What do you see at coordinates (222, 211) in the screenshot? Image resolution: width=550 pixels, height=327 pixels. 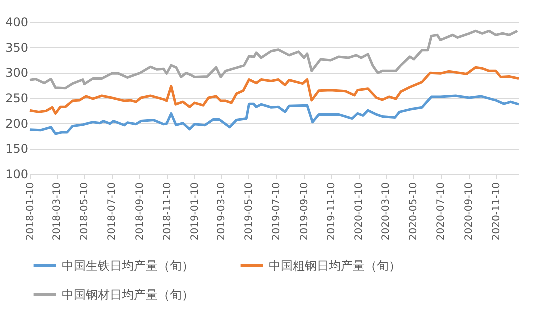 I see `x-tick-label: 2019-03-10` at bounding box center [222, 211].